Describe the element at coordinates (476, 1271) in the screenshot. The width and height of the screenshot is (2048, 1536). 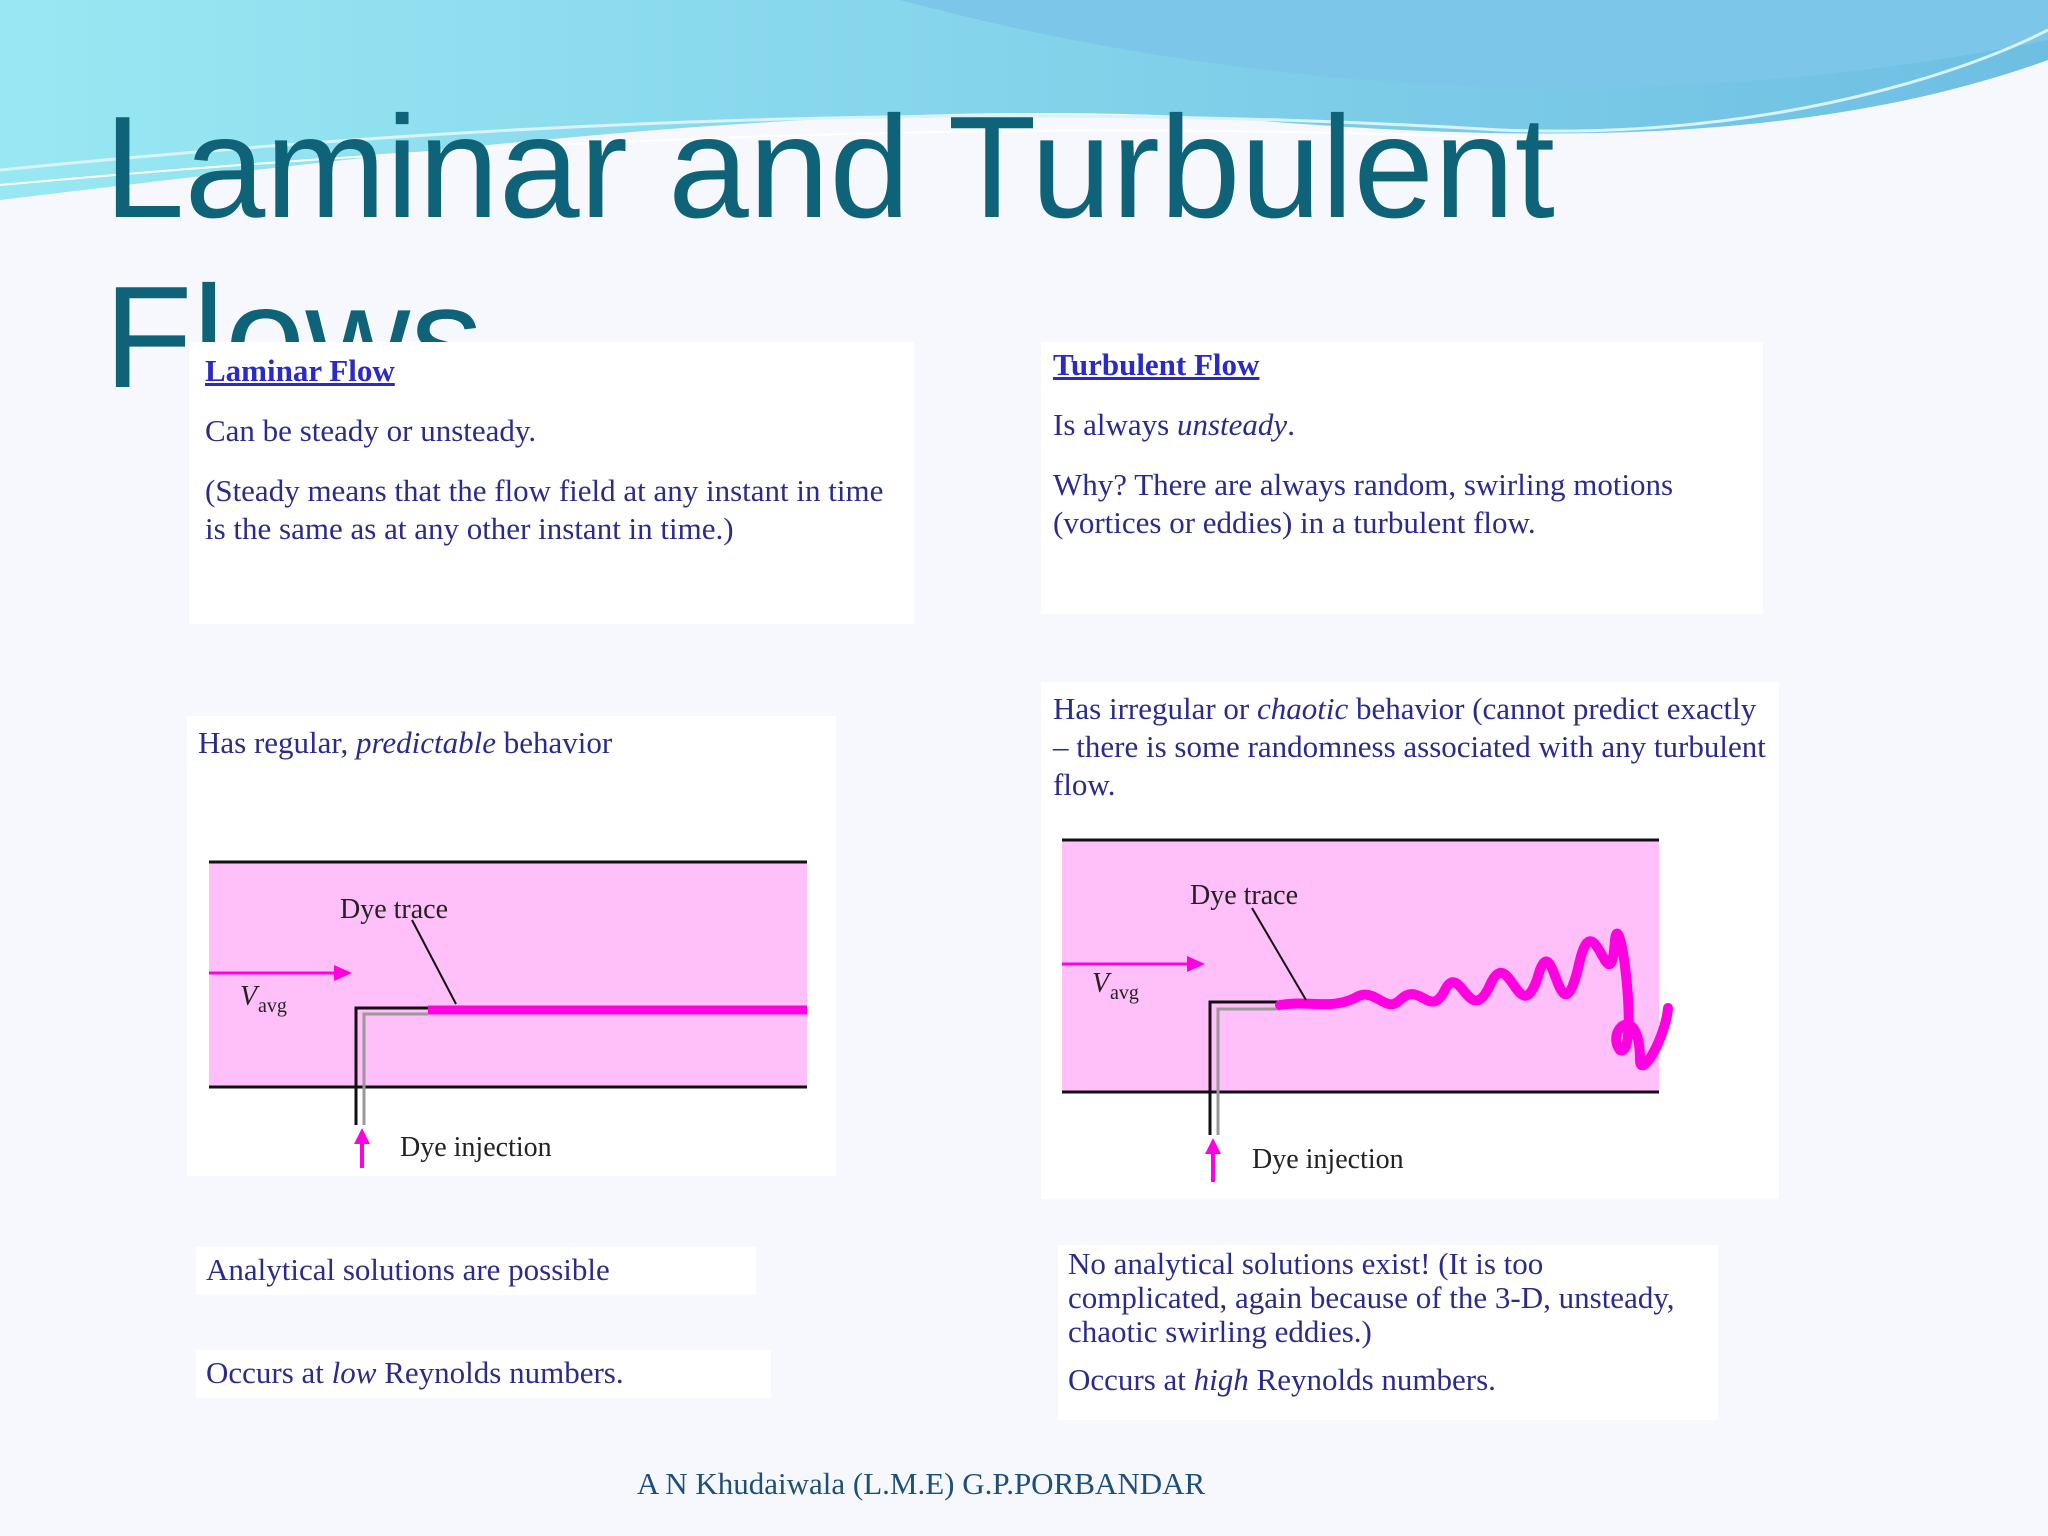
I see `laminar-analytical: Analytical solutions are possible` at that location.